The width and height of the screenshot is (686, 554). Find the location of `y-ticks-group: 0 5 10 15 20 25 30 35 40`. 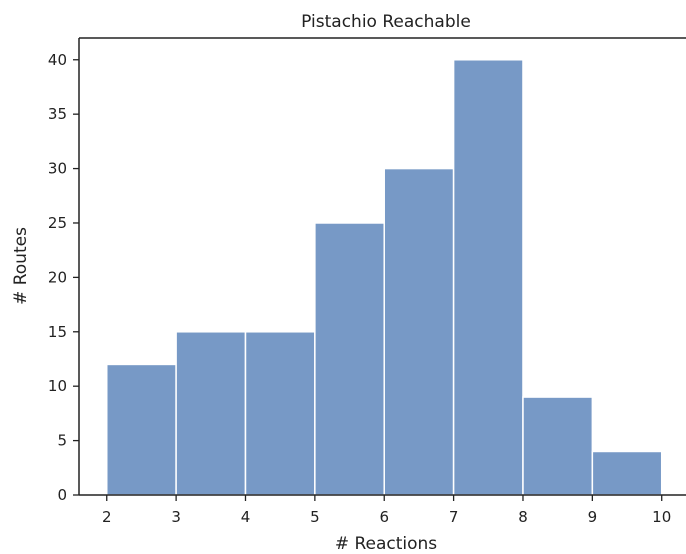

y-ticks-group: 0 5 10 15 20 25 30 35 40 is located at coordinates (63, 277).